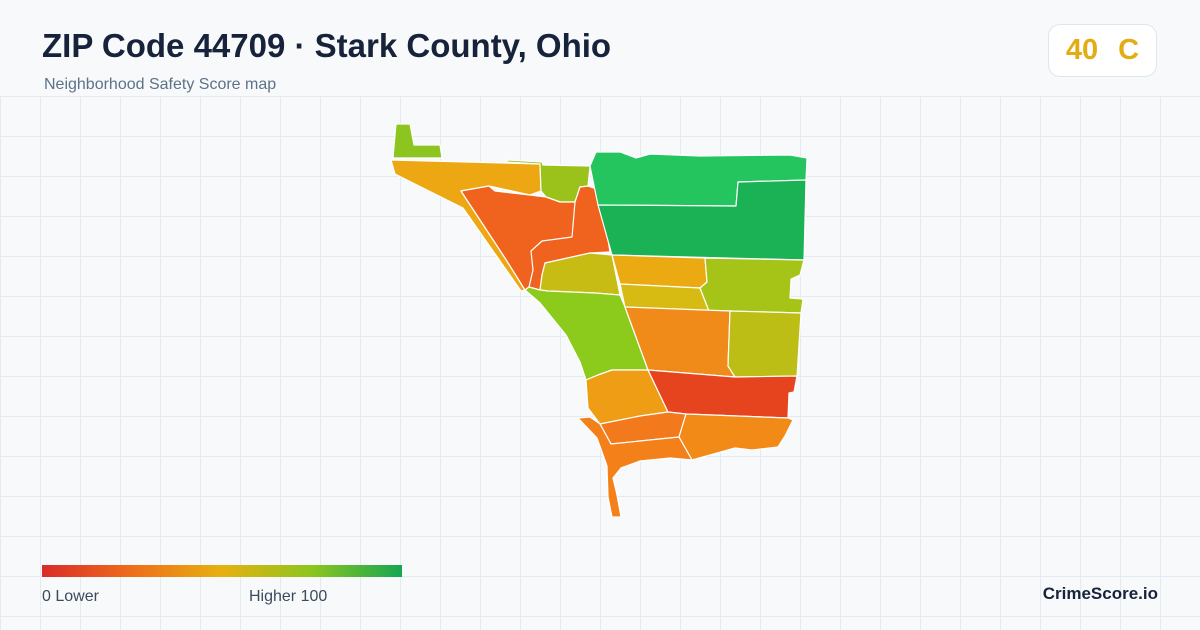 This screenshot has width=1200, height=630. Describe the element at coordinates (1100, 593) in the screenshot. I see `brand-logo: CrimeScore.io` at that location.